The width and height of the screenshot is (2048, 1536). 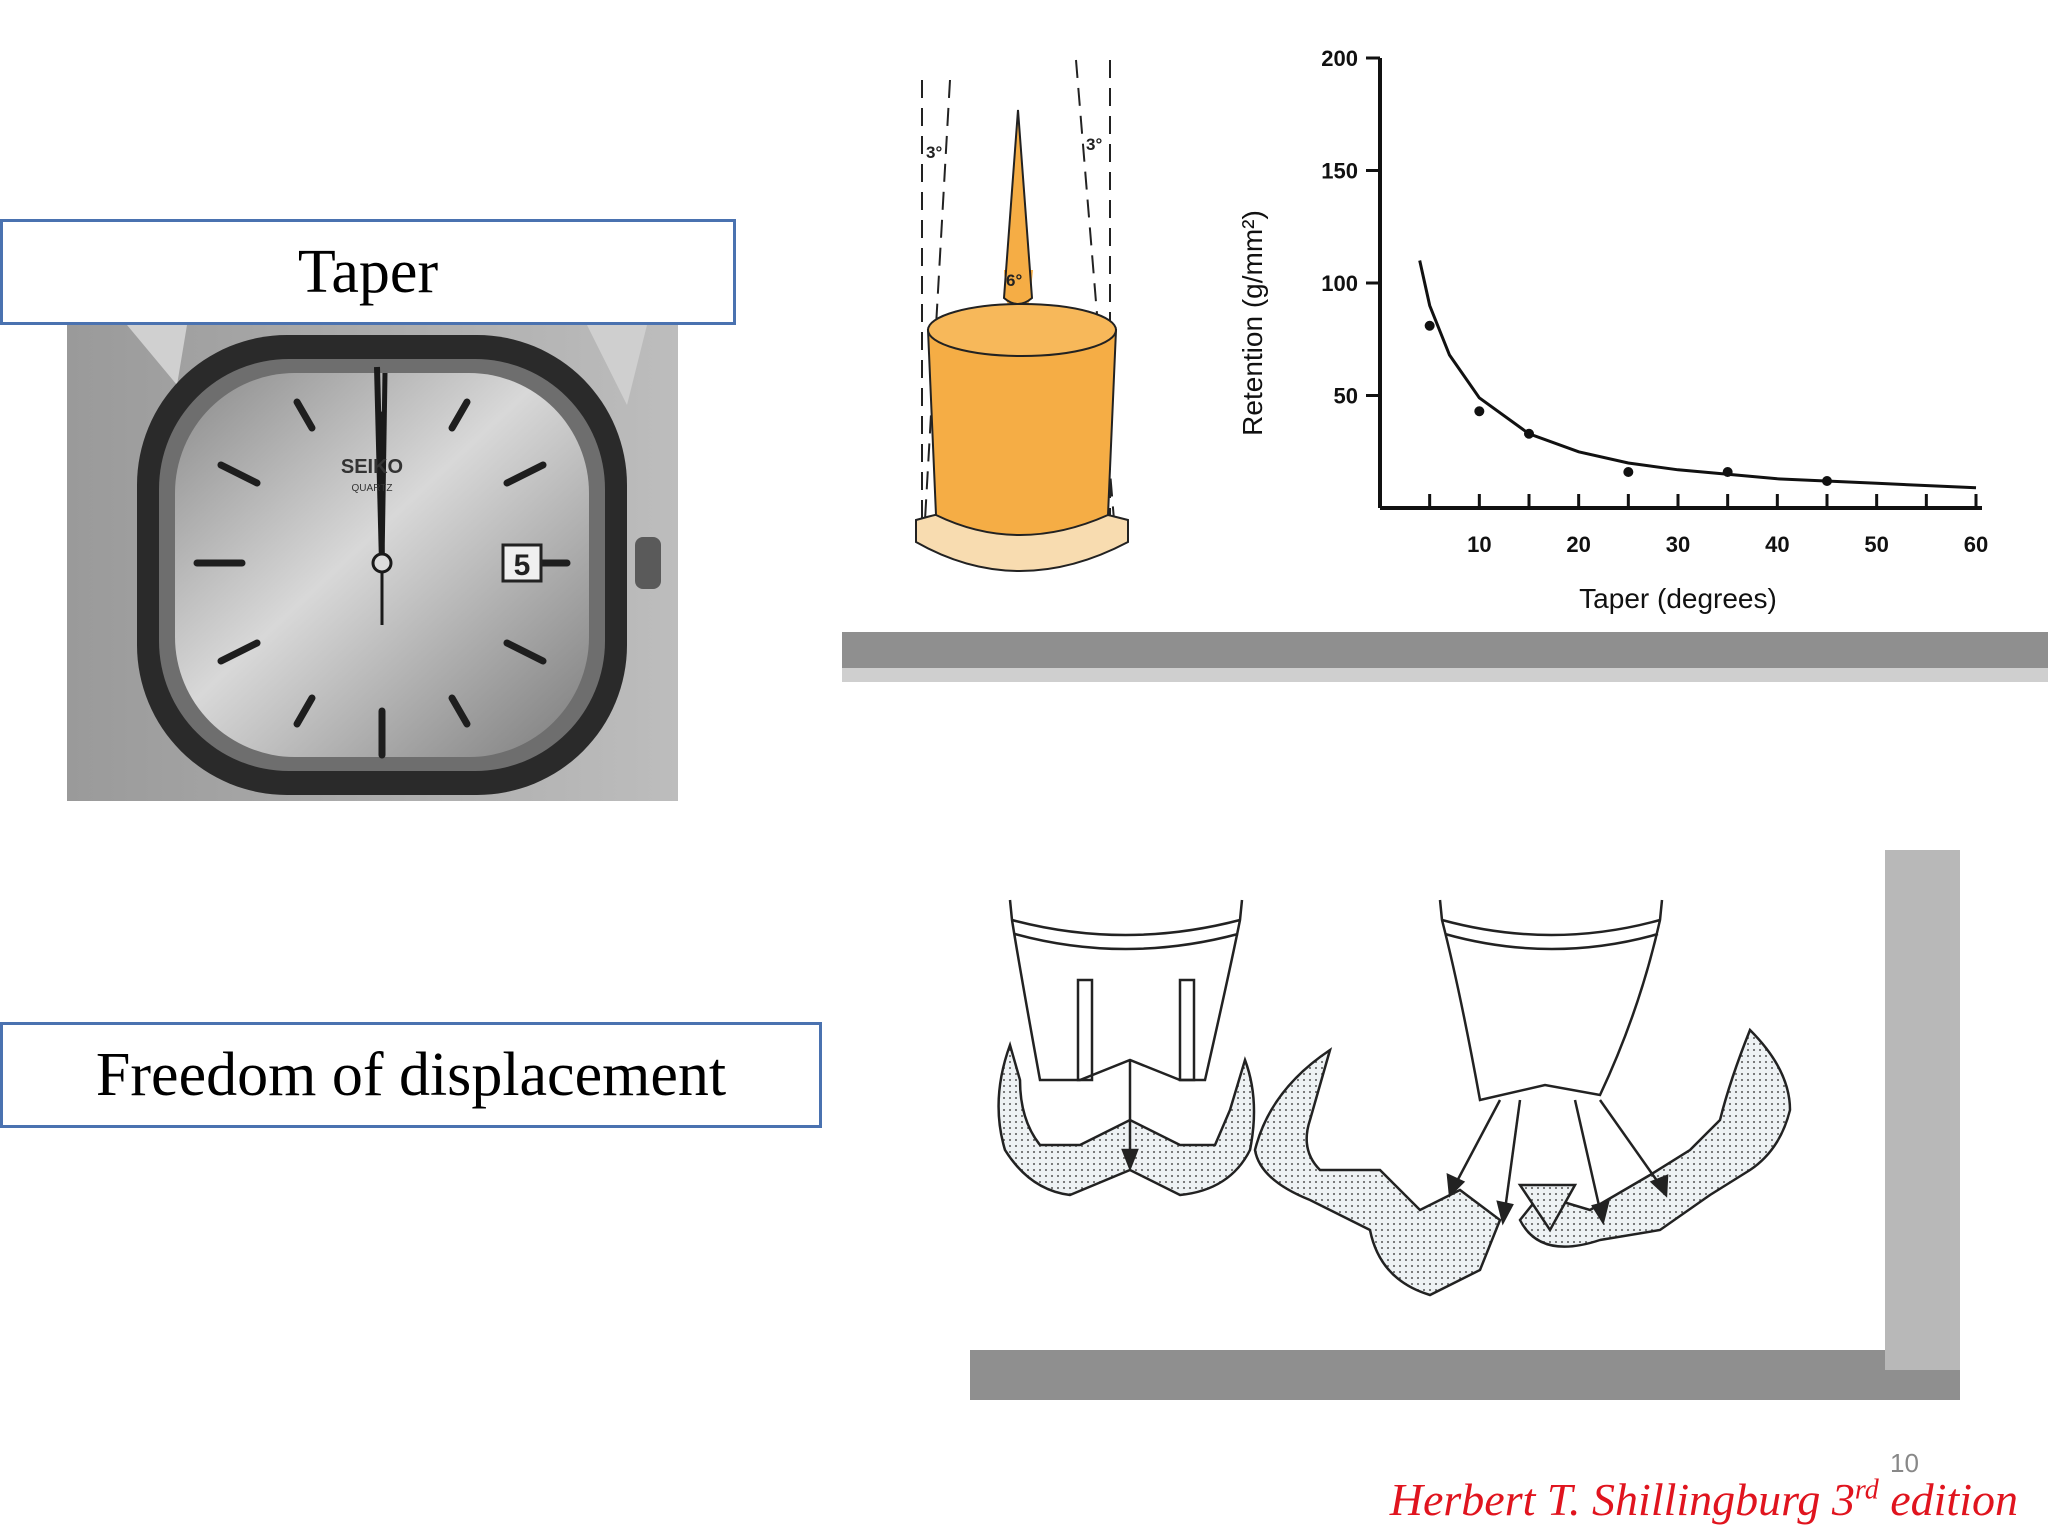 What do you see at coordinates (1976, 544) in the screenshot?
I see `x-tick-label: 60` at bounding box center [1976, 544].